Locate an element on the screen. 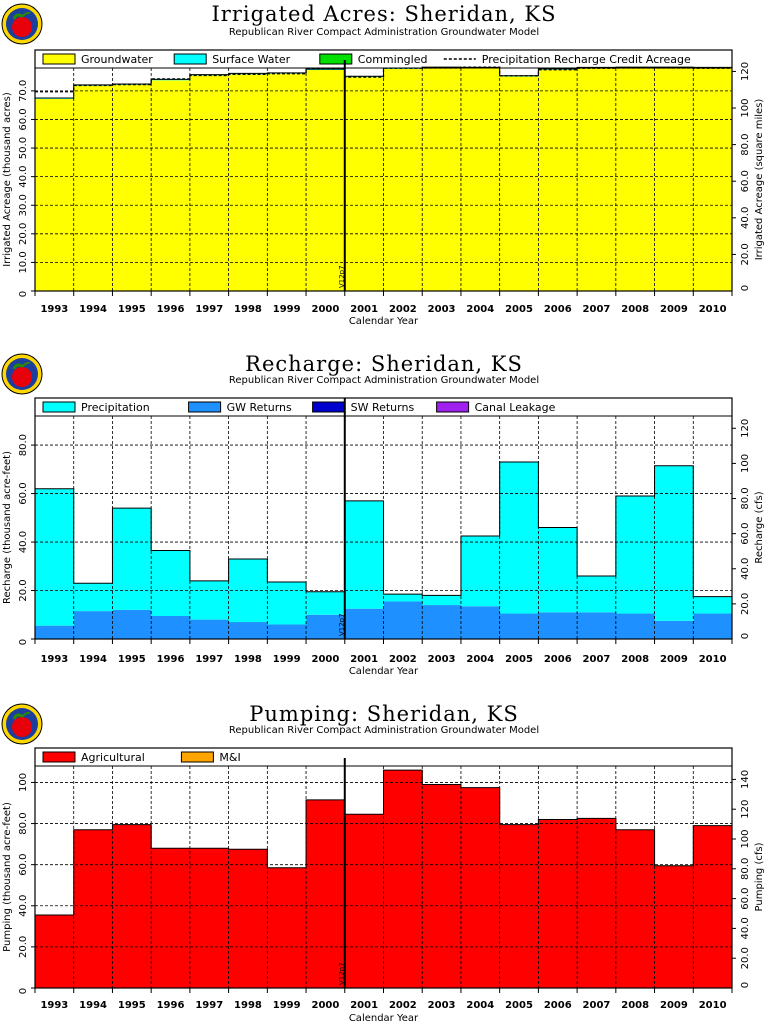 This screenshot has height=1026, width=768. bar-groundwater-1995 is located at coordinates (132, 187).